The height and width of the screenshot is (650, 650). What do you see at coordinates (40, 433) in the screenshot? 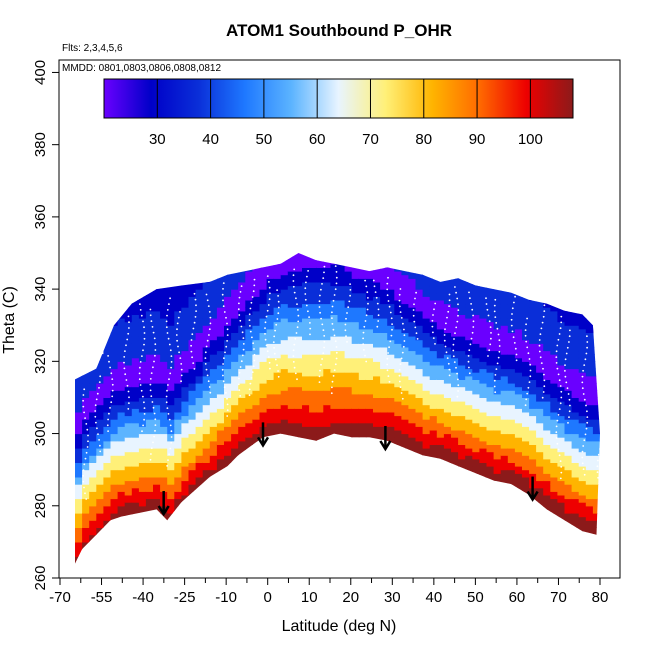
I see `y-tick-label: 300` at bounding box center [40, 433].